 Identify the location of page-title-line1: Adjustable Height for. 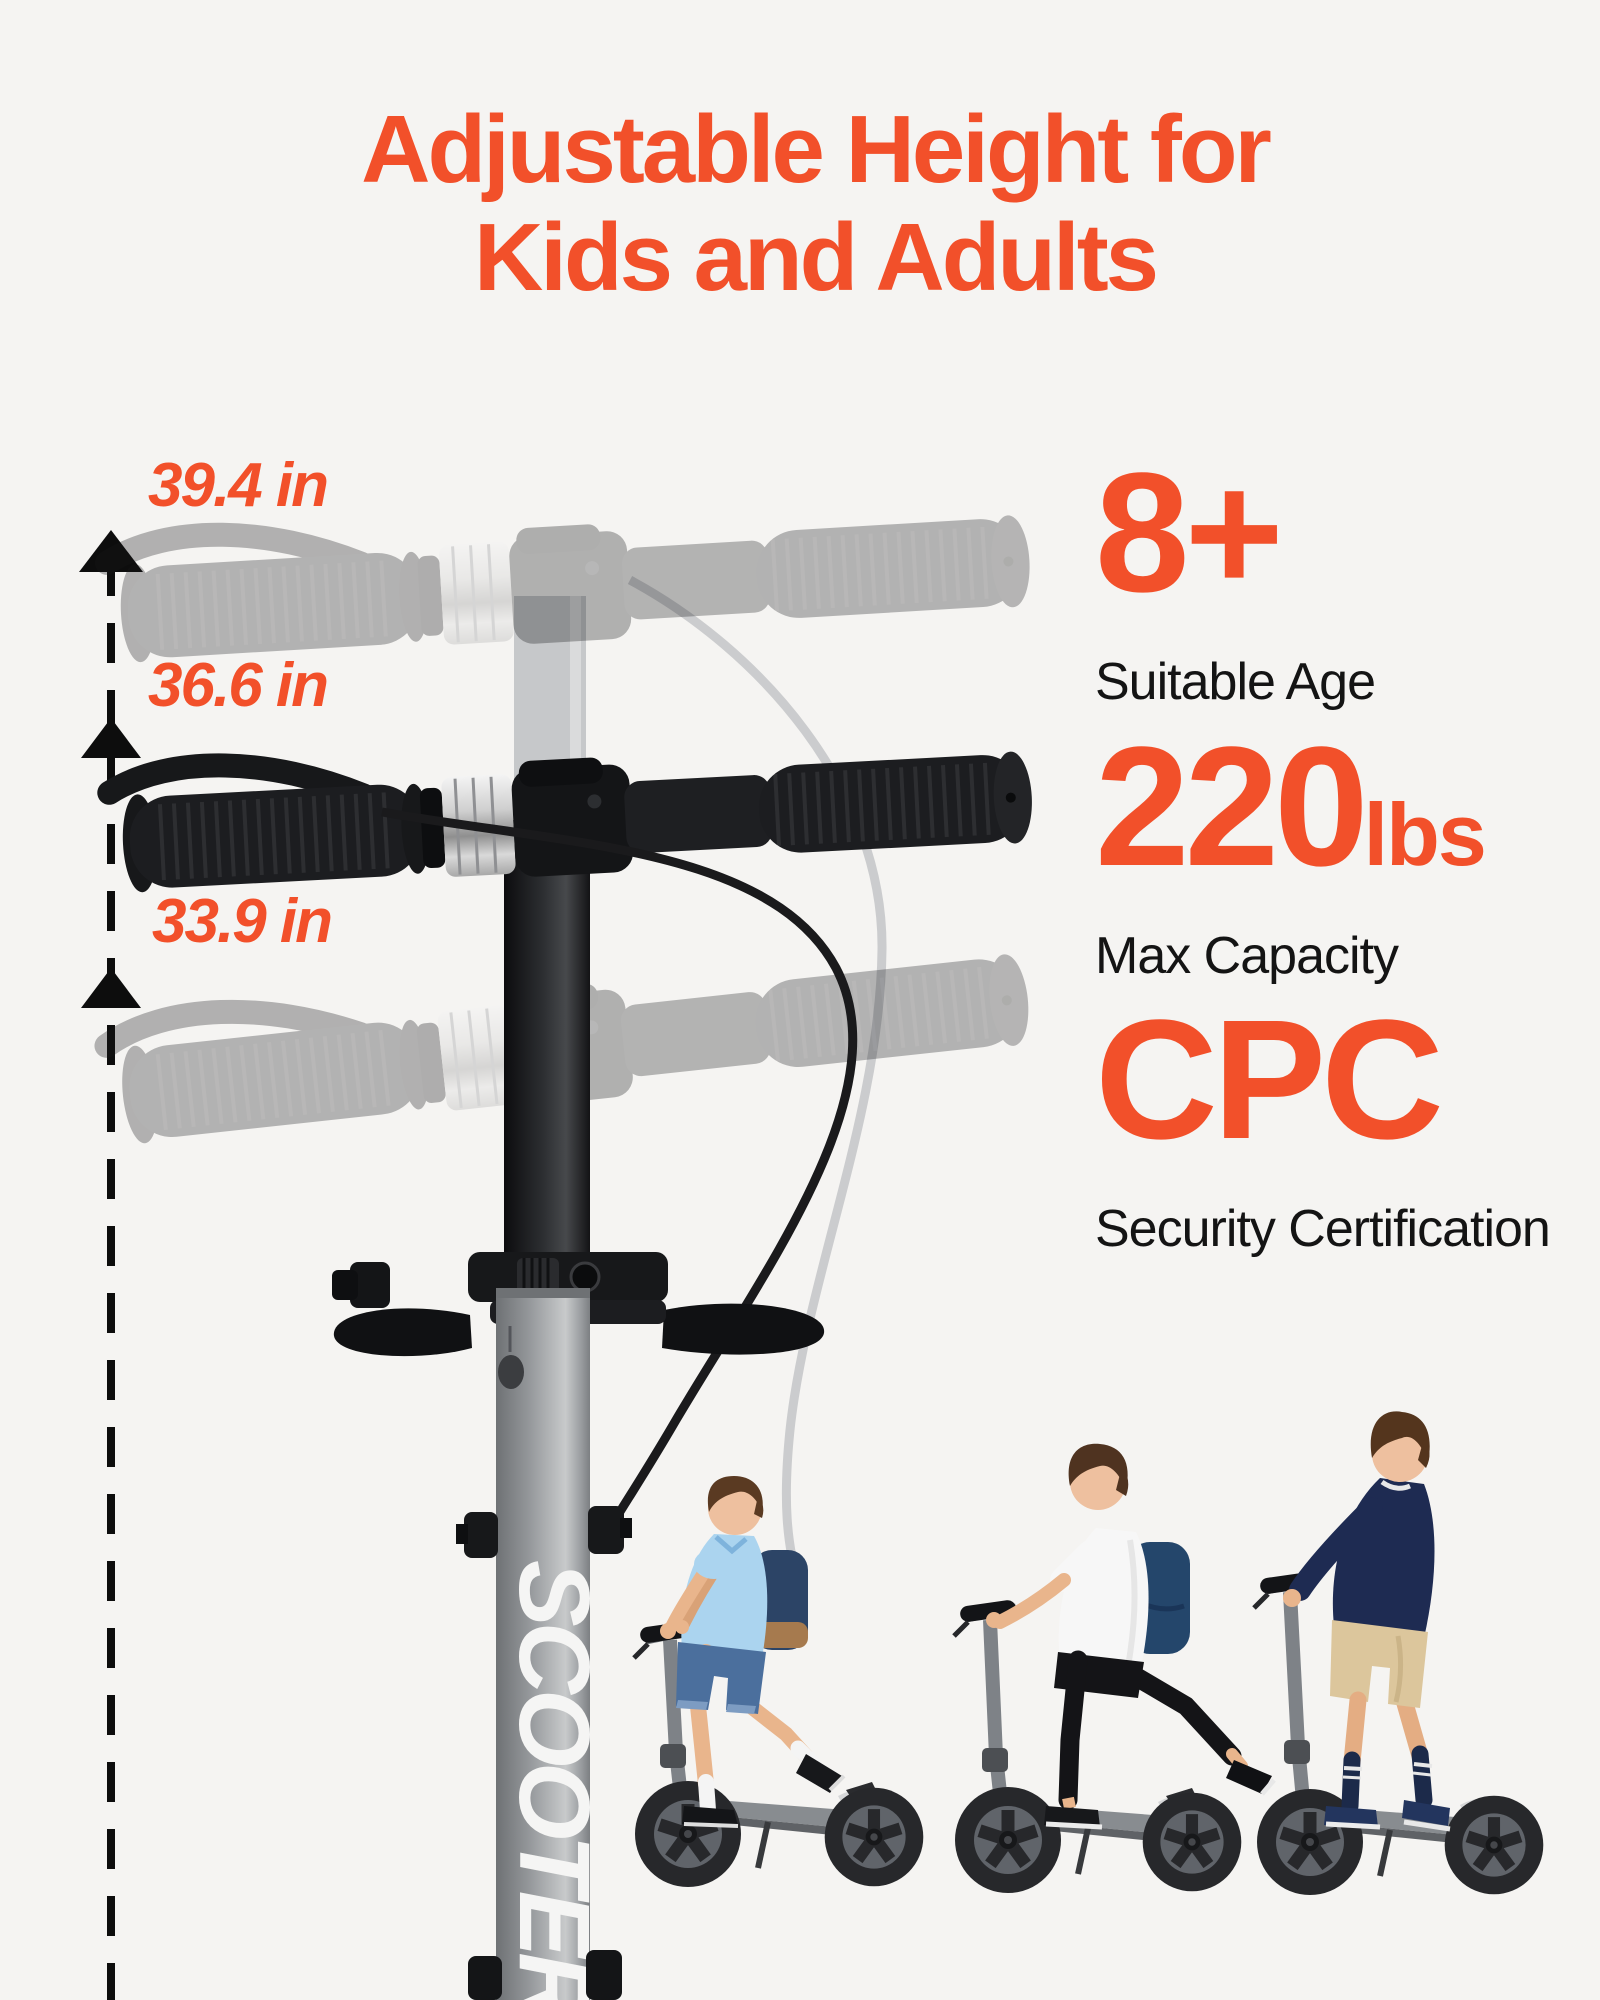
(816, 149).